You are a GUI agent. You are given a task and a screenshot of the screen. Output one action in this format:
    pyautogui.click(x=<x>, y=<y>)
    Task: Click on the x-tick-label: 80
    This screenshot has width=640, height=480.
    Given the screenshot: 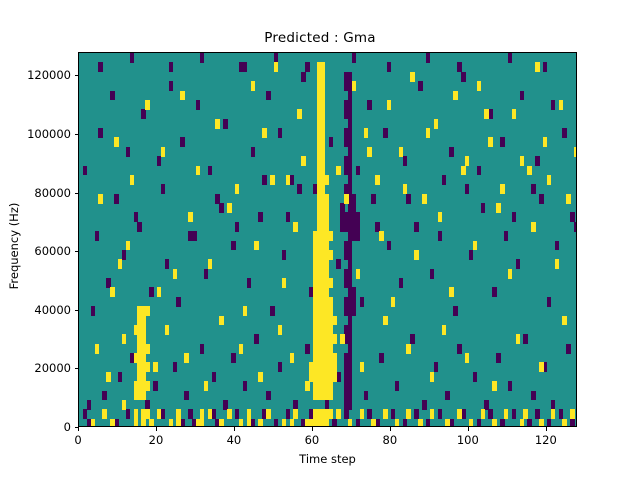 What is the action you would take?
    pyautogui.click(x=390, y=440)
    